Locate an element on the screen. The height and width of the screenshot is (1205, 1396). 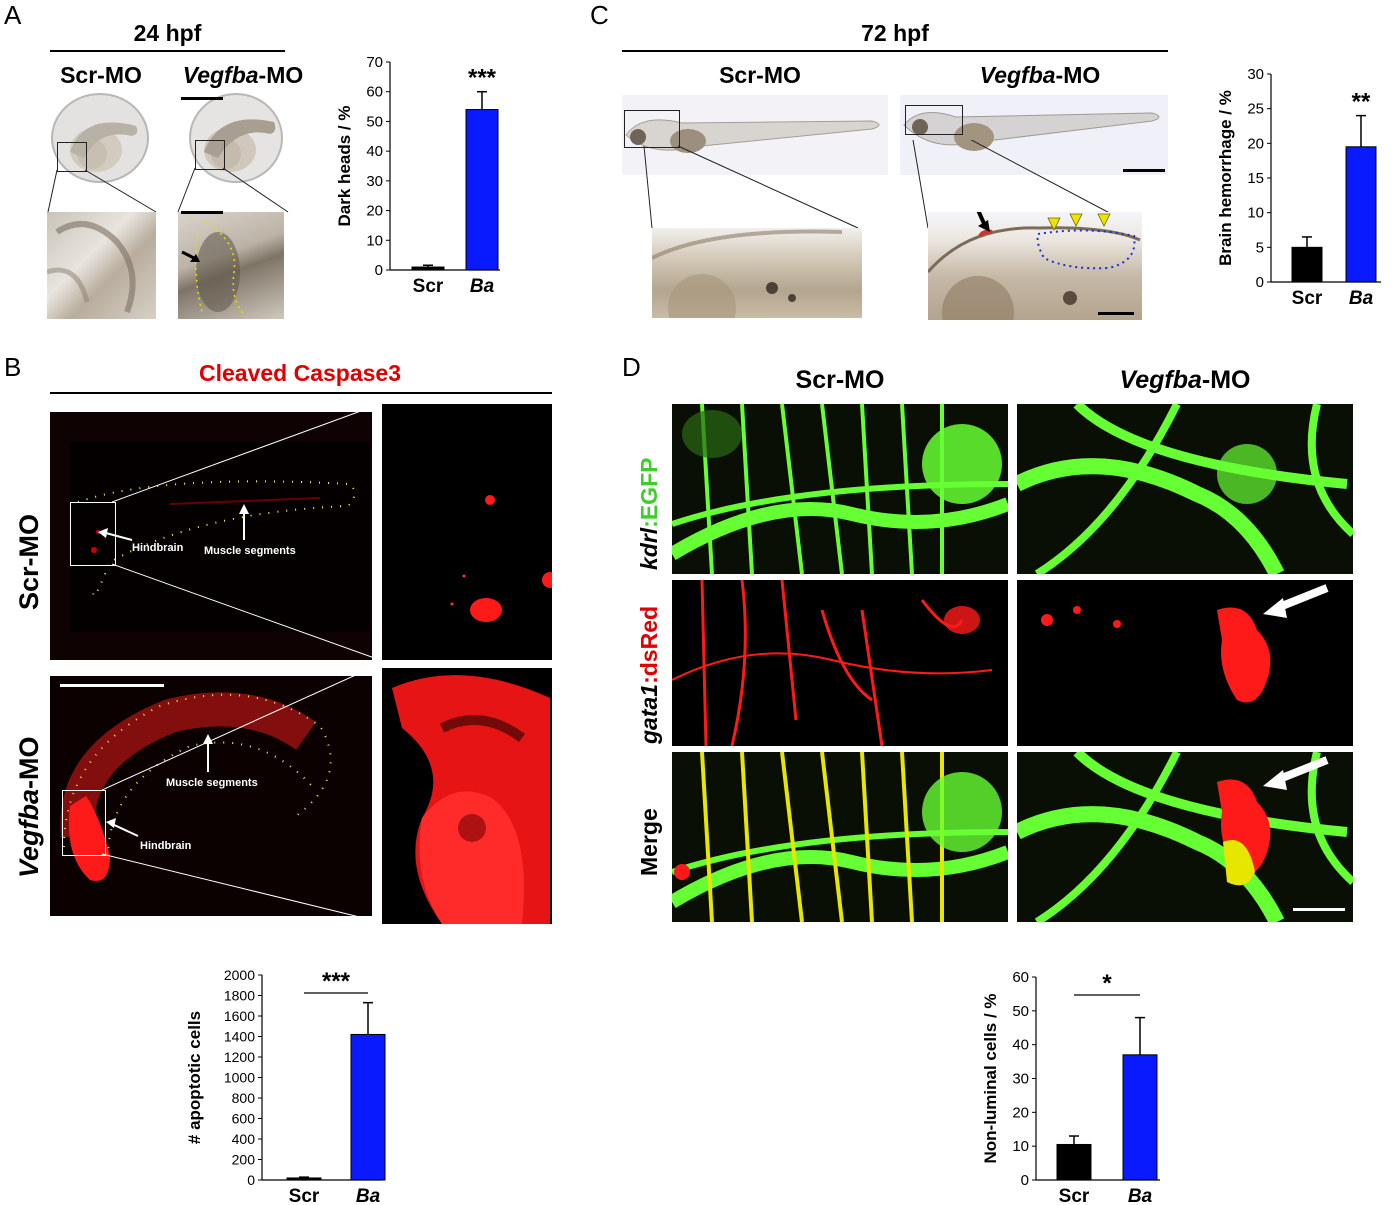
panel-b-header: Cleaved Caspase3 is located at coordinates (299, 373).